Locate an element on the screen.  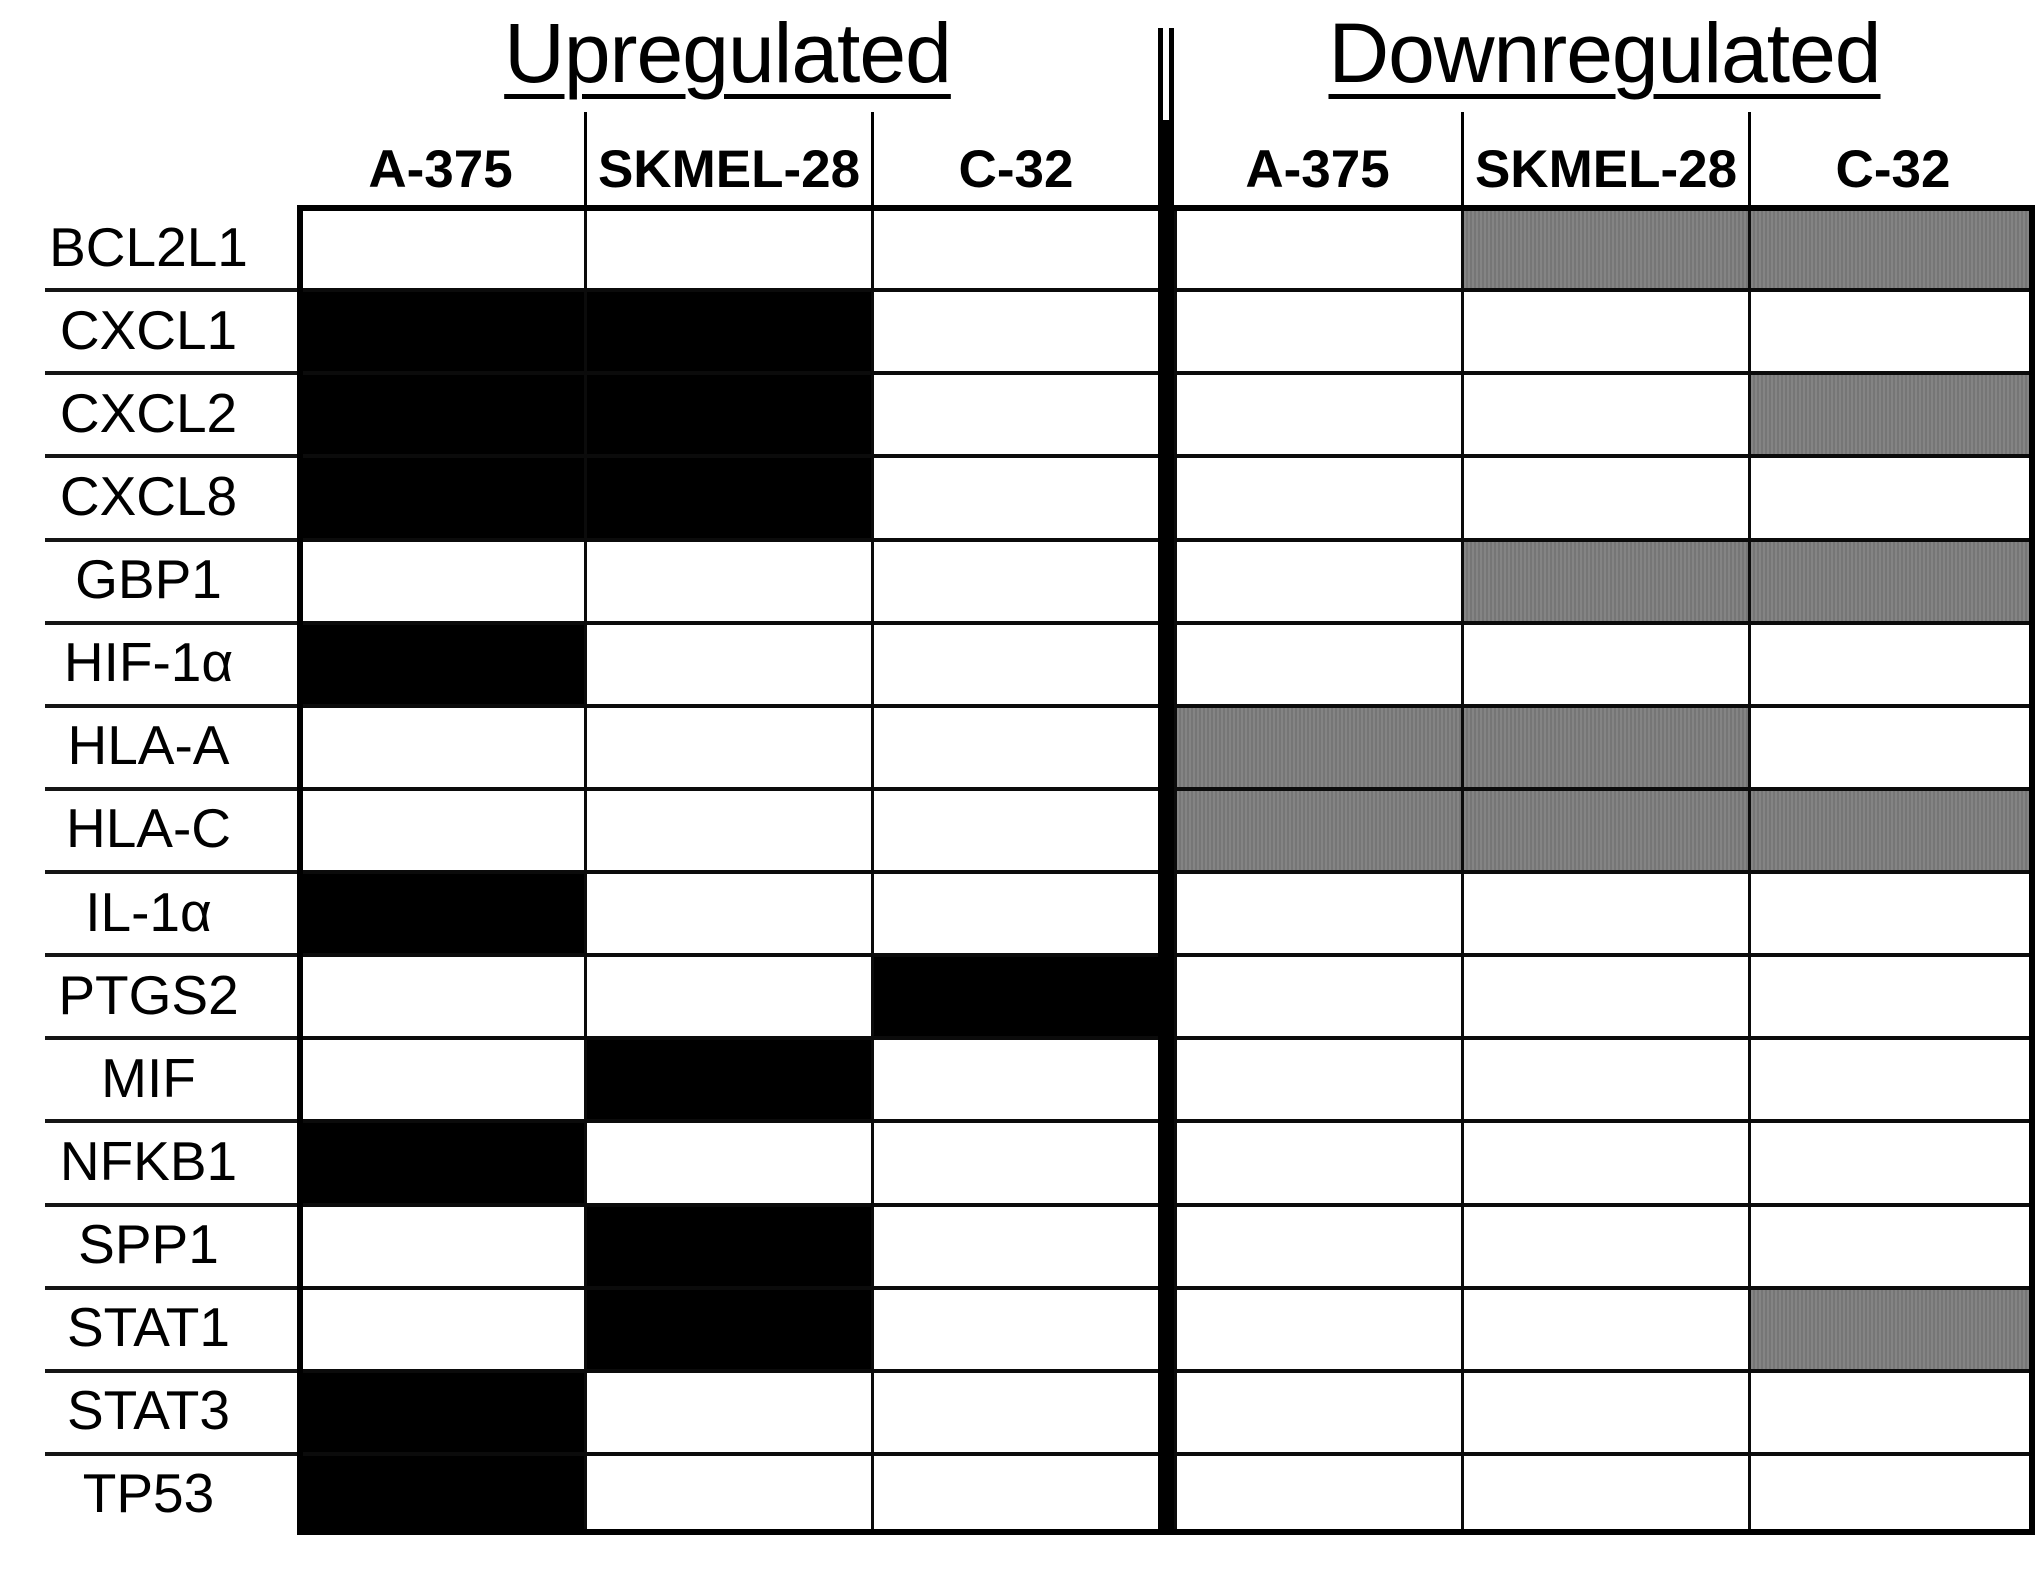
header-label-spacer is located at coordinates (148, 158).